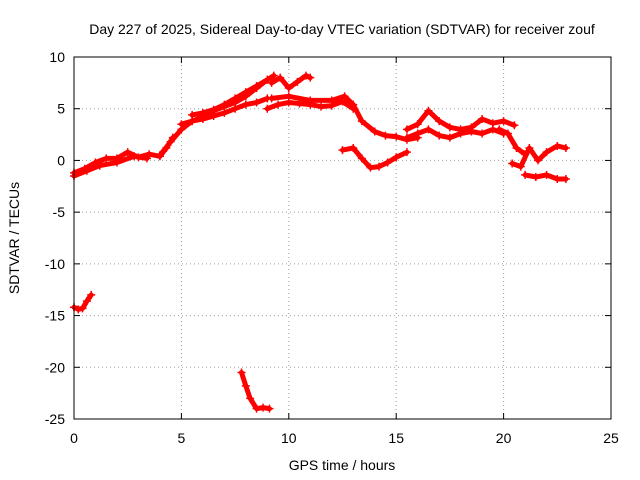 This screenshot has height=480, width=640. Describe the element at coordinates (396, 438) in the screenshot. I see `x-tick-label: 15` at that location.